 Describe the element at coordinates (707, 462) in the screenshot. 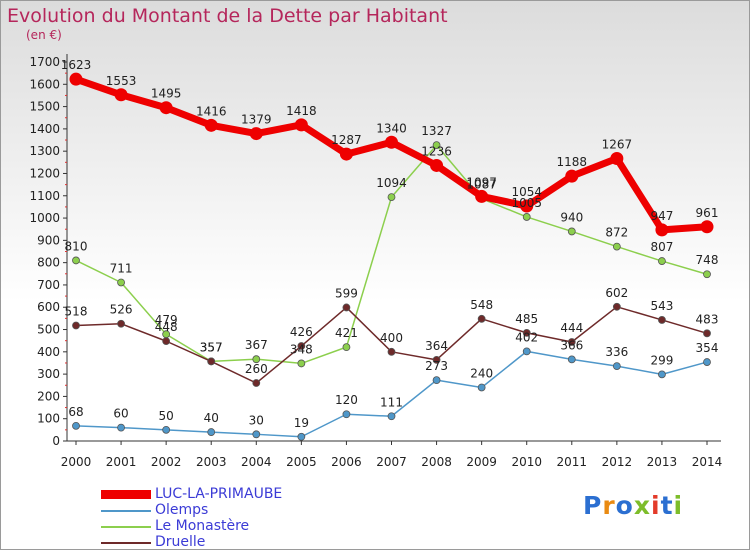

I see `x-tick-label: 2014` at that location.